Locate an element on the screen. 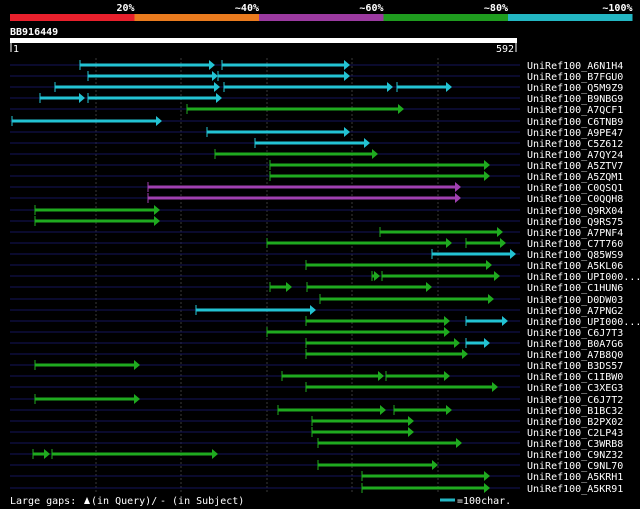 This screenshot has height=509, width=640. hit-row: UniRef100_A7QY24 is located at coordinates (316, 155).